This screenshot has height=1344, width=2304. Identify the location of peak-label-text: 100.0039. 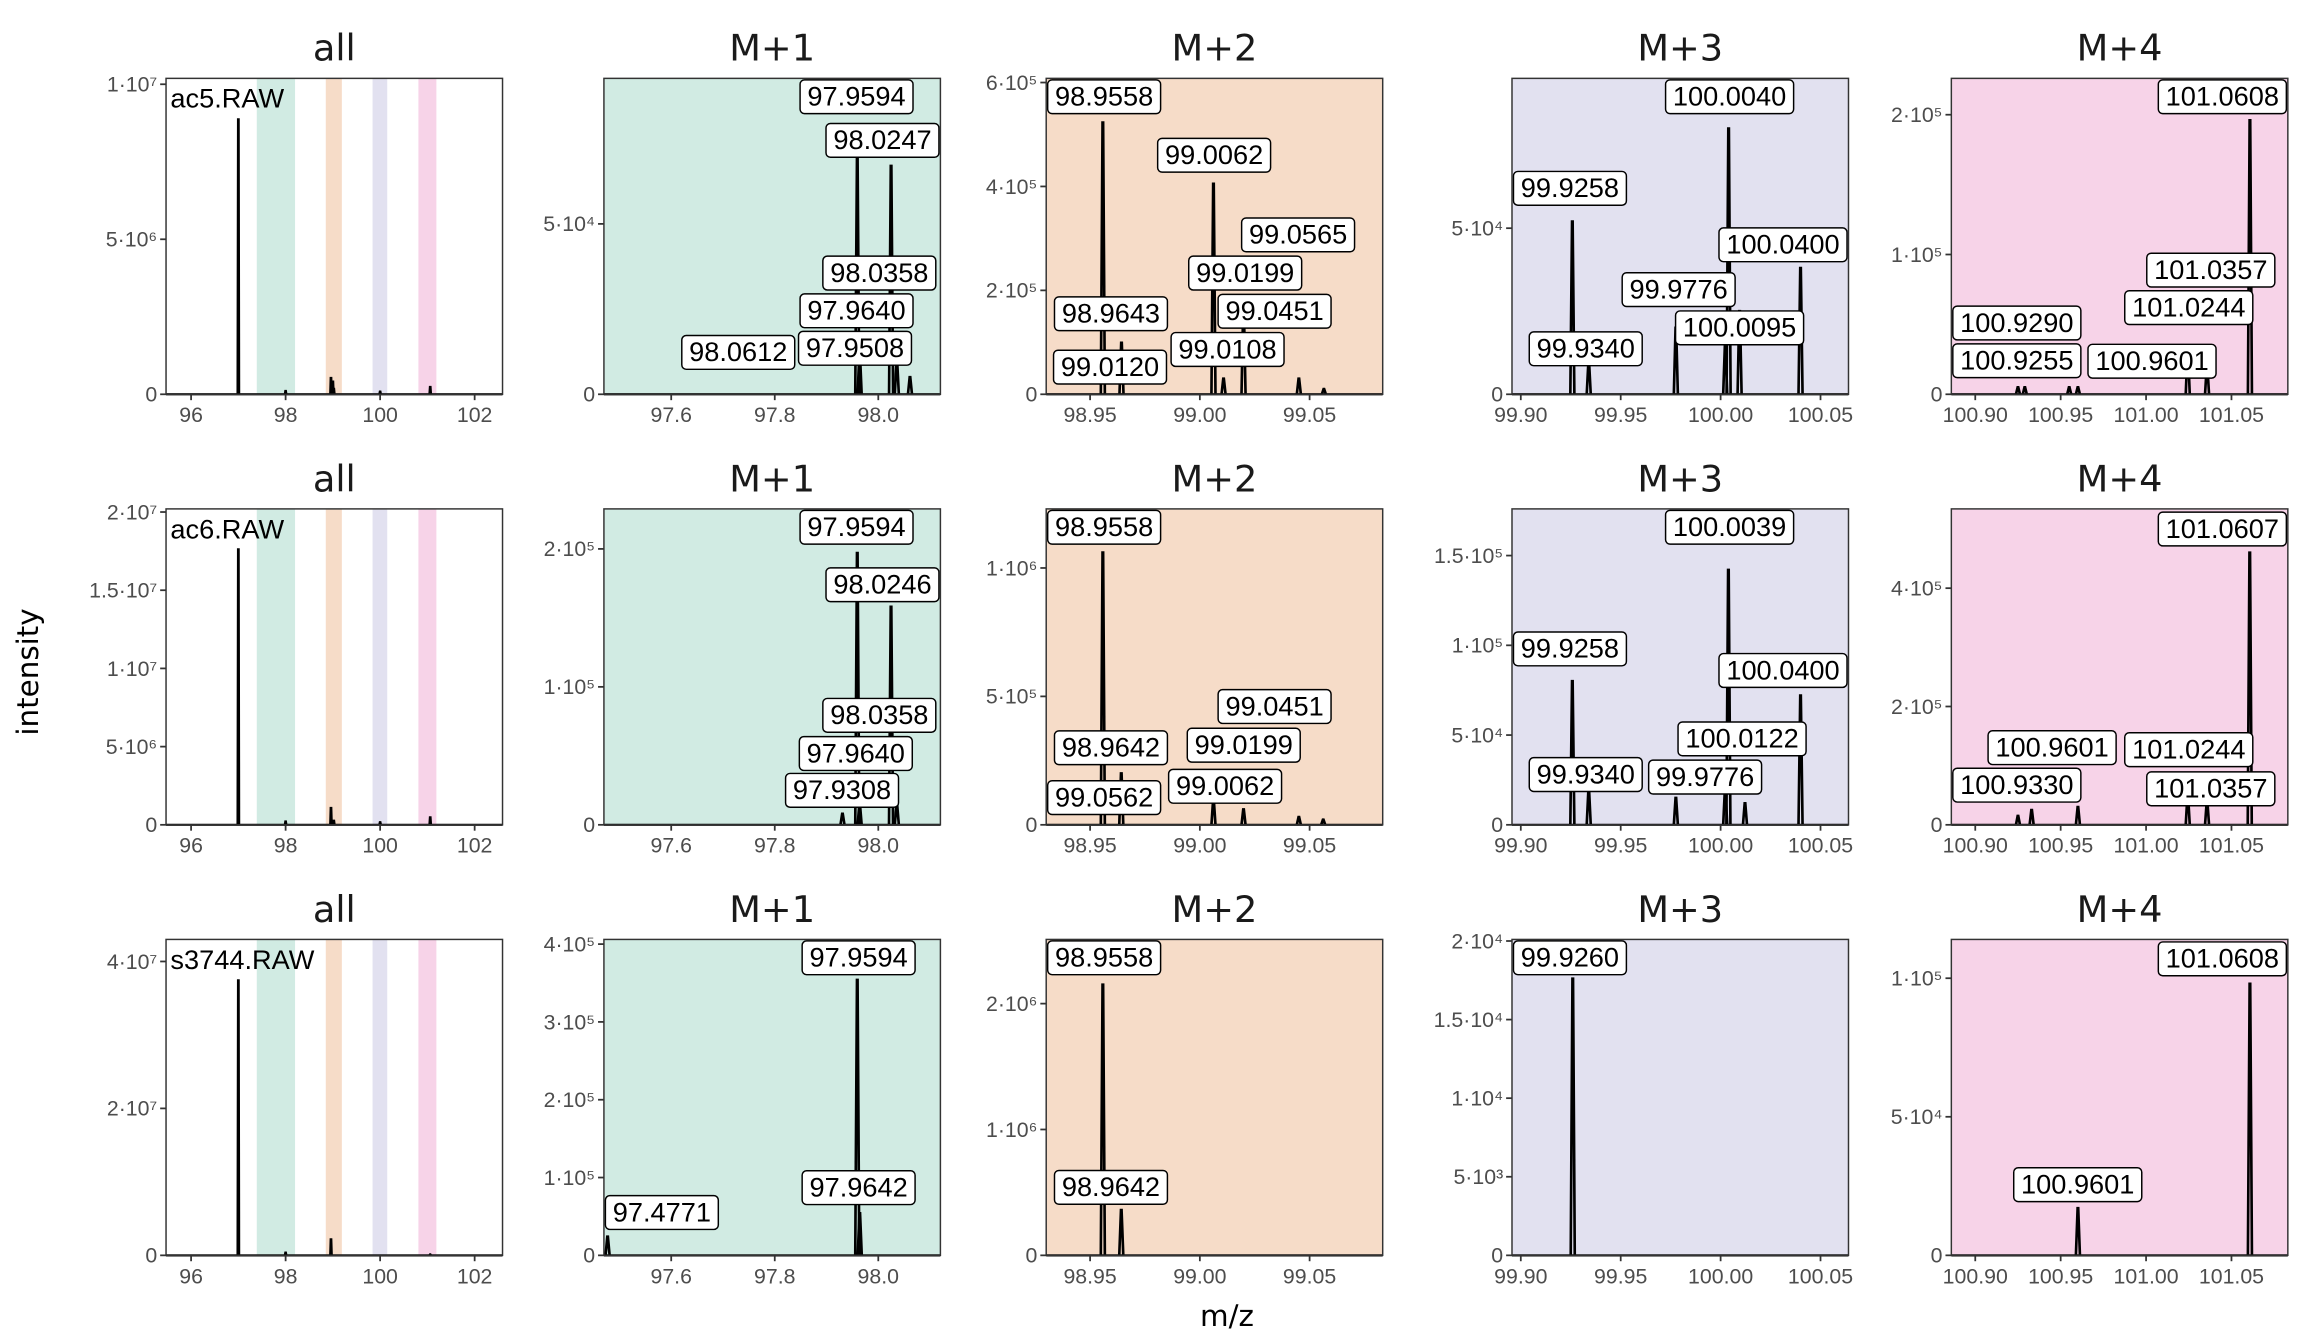
(1729, 526).